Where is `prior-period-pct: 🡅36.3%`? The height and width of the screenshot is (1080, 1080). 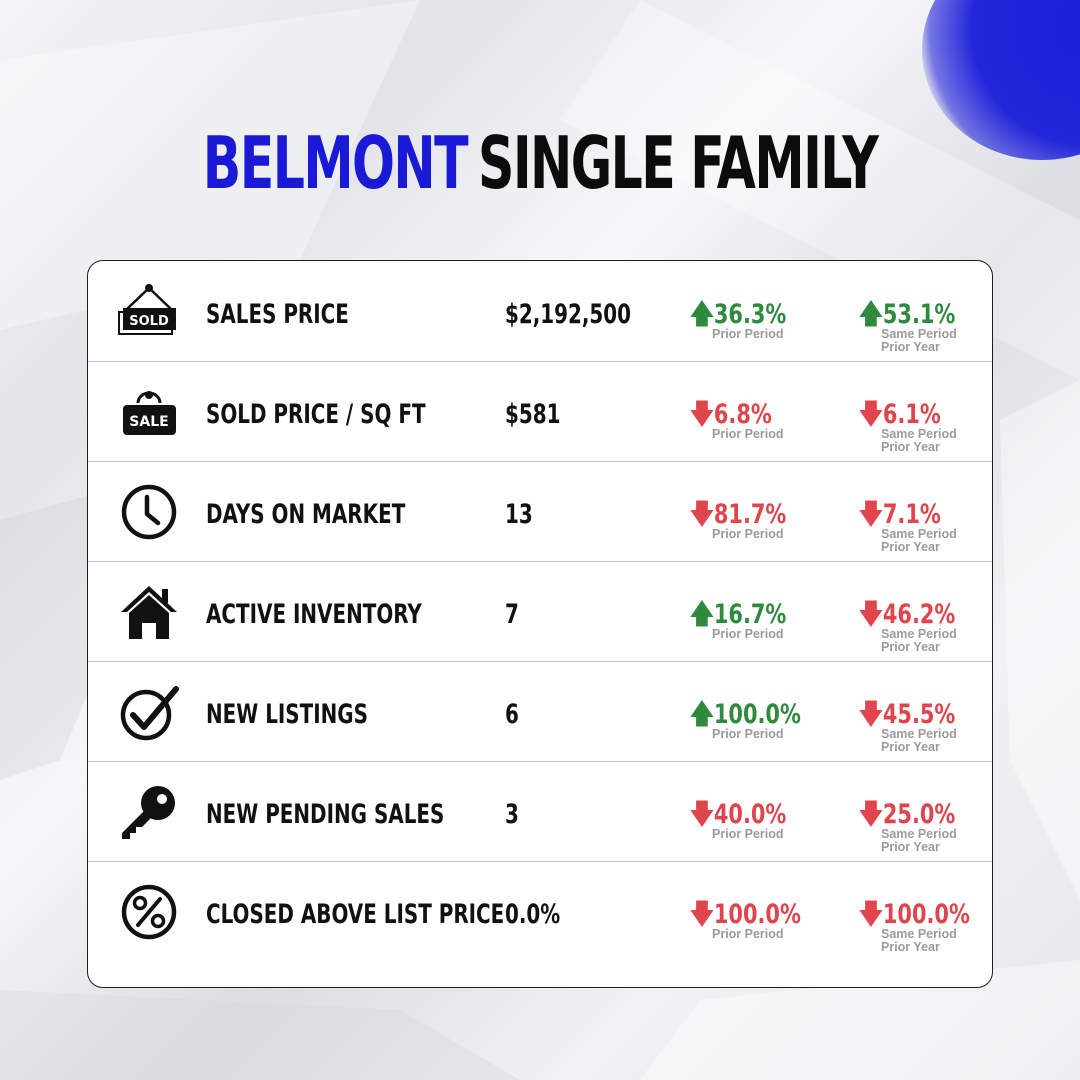
prior-period-pct: 🡅36.3% is located at coordinates (738, 315).